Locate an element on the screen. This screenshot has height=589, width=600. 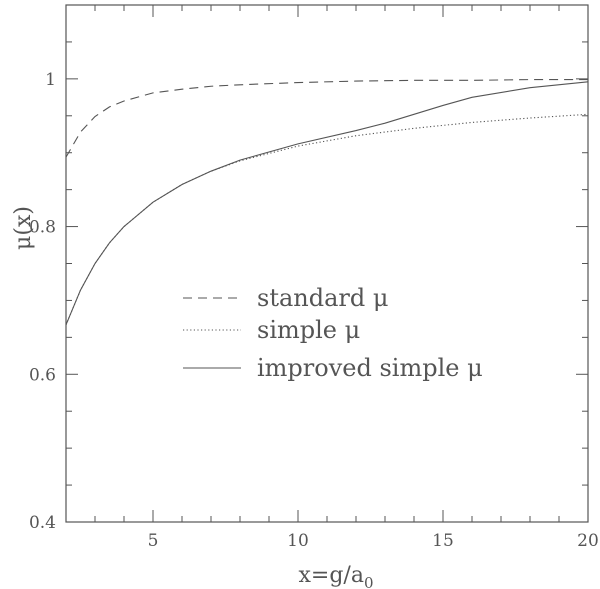
legend-label: simple μ is located at coordinates (308, 330).